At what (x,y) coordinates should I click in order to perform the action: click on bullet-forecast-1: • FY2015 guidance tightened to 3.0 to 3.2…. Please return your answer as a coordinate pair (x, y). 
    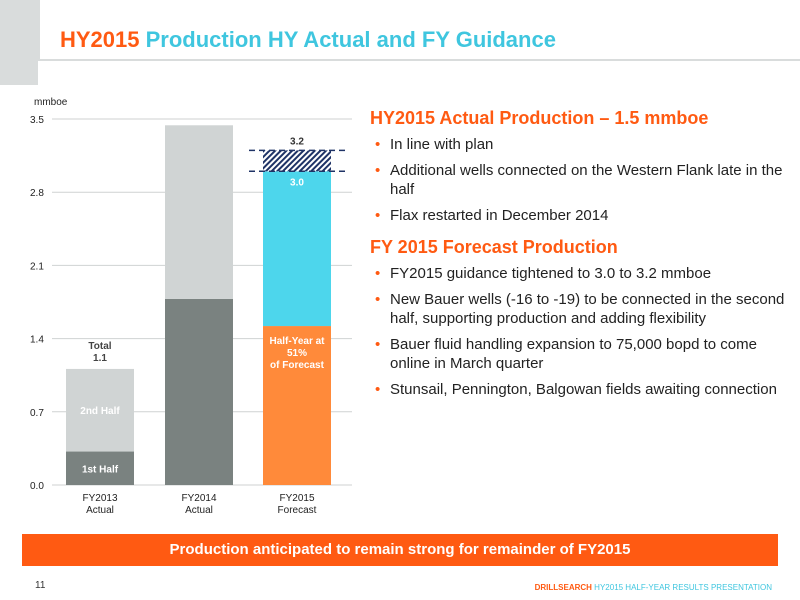
    Looking at the image, I should click on (577, 273).